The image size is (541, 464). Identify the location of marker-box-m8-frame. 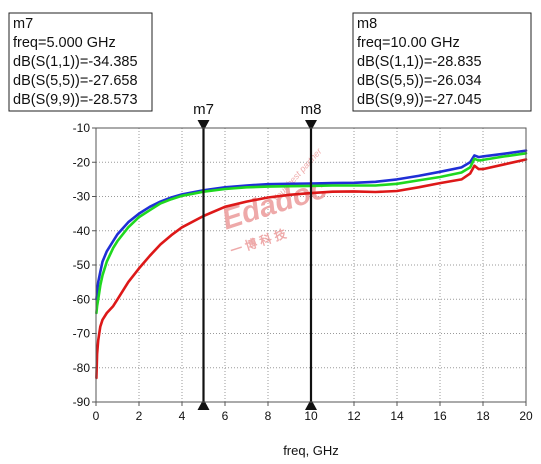
(442, 62).